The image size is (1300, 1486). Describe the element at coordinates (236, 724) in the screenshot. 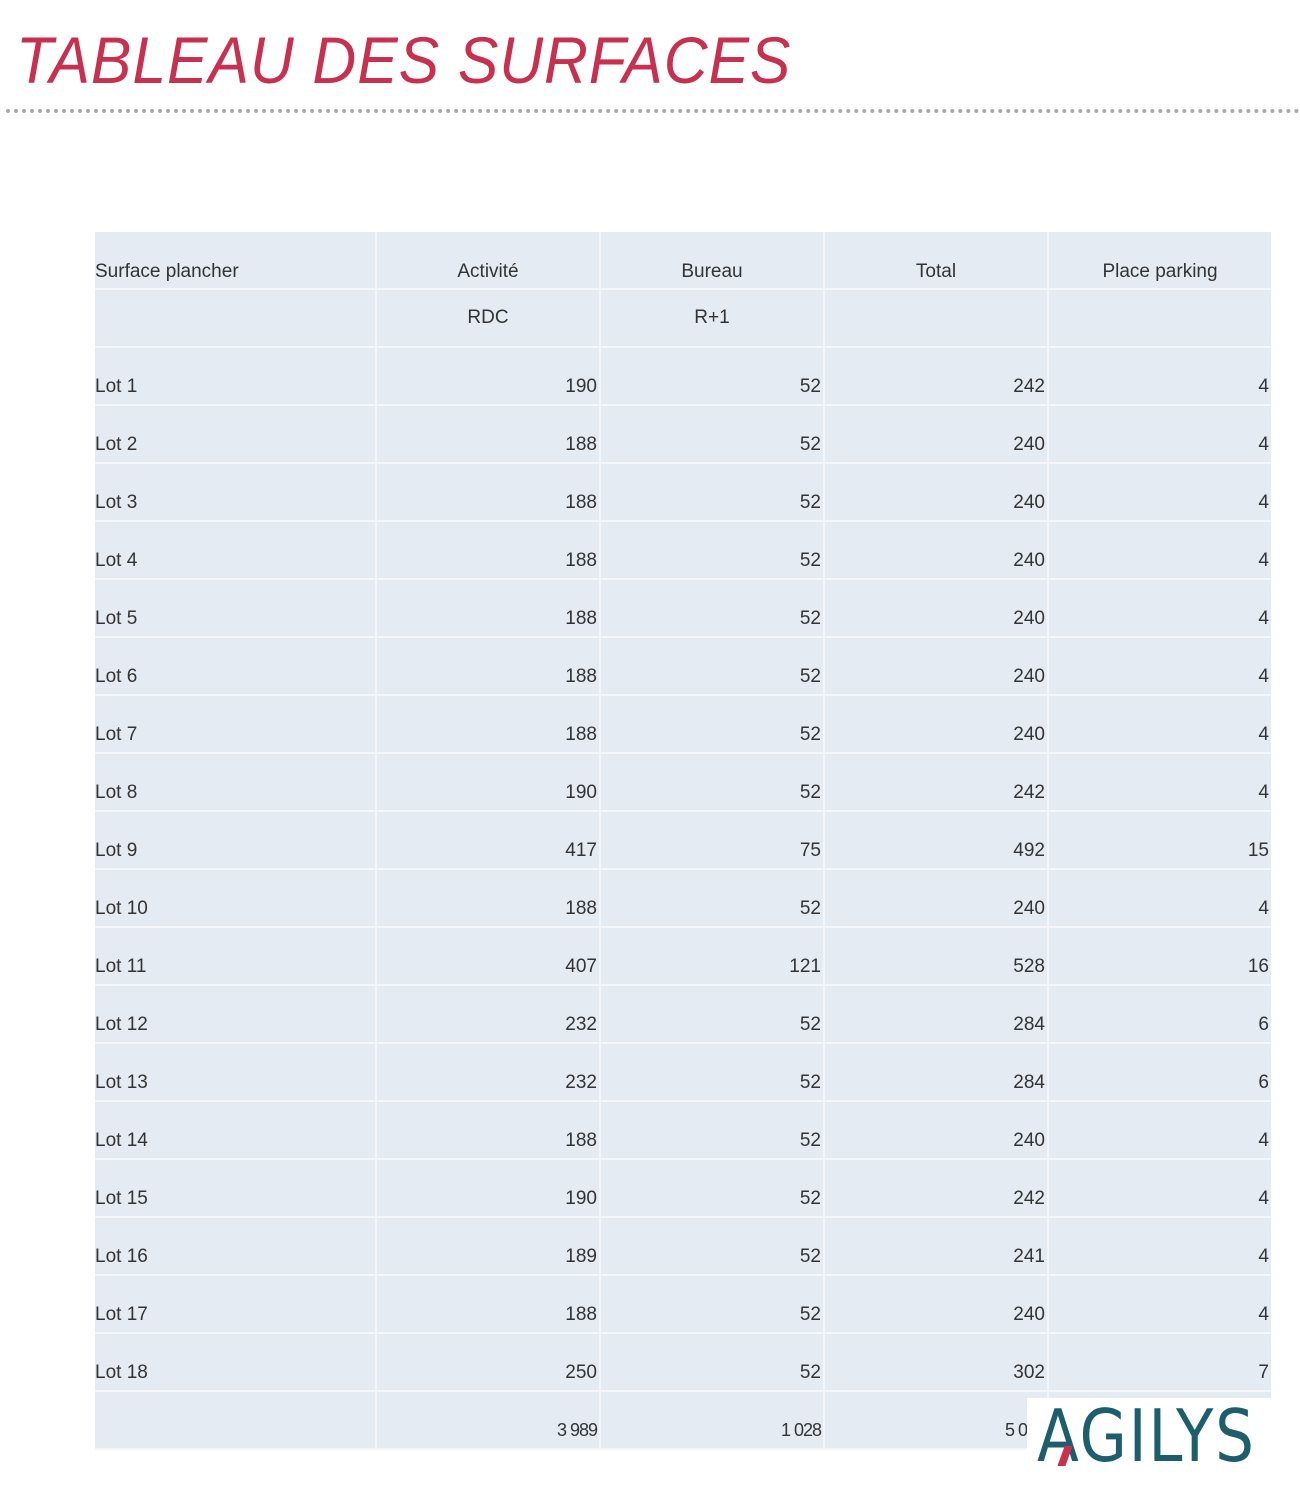

I see `table-cell: Lot 7` at that location.